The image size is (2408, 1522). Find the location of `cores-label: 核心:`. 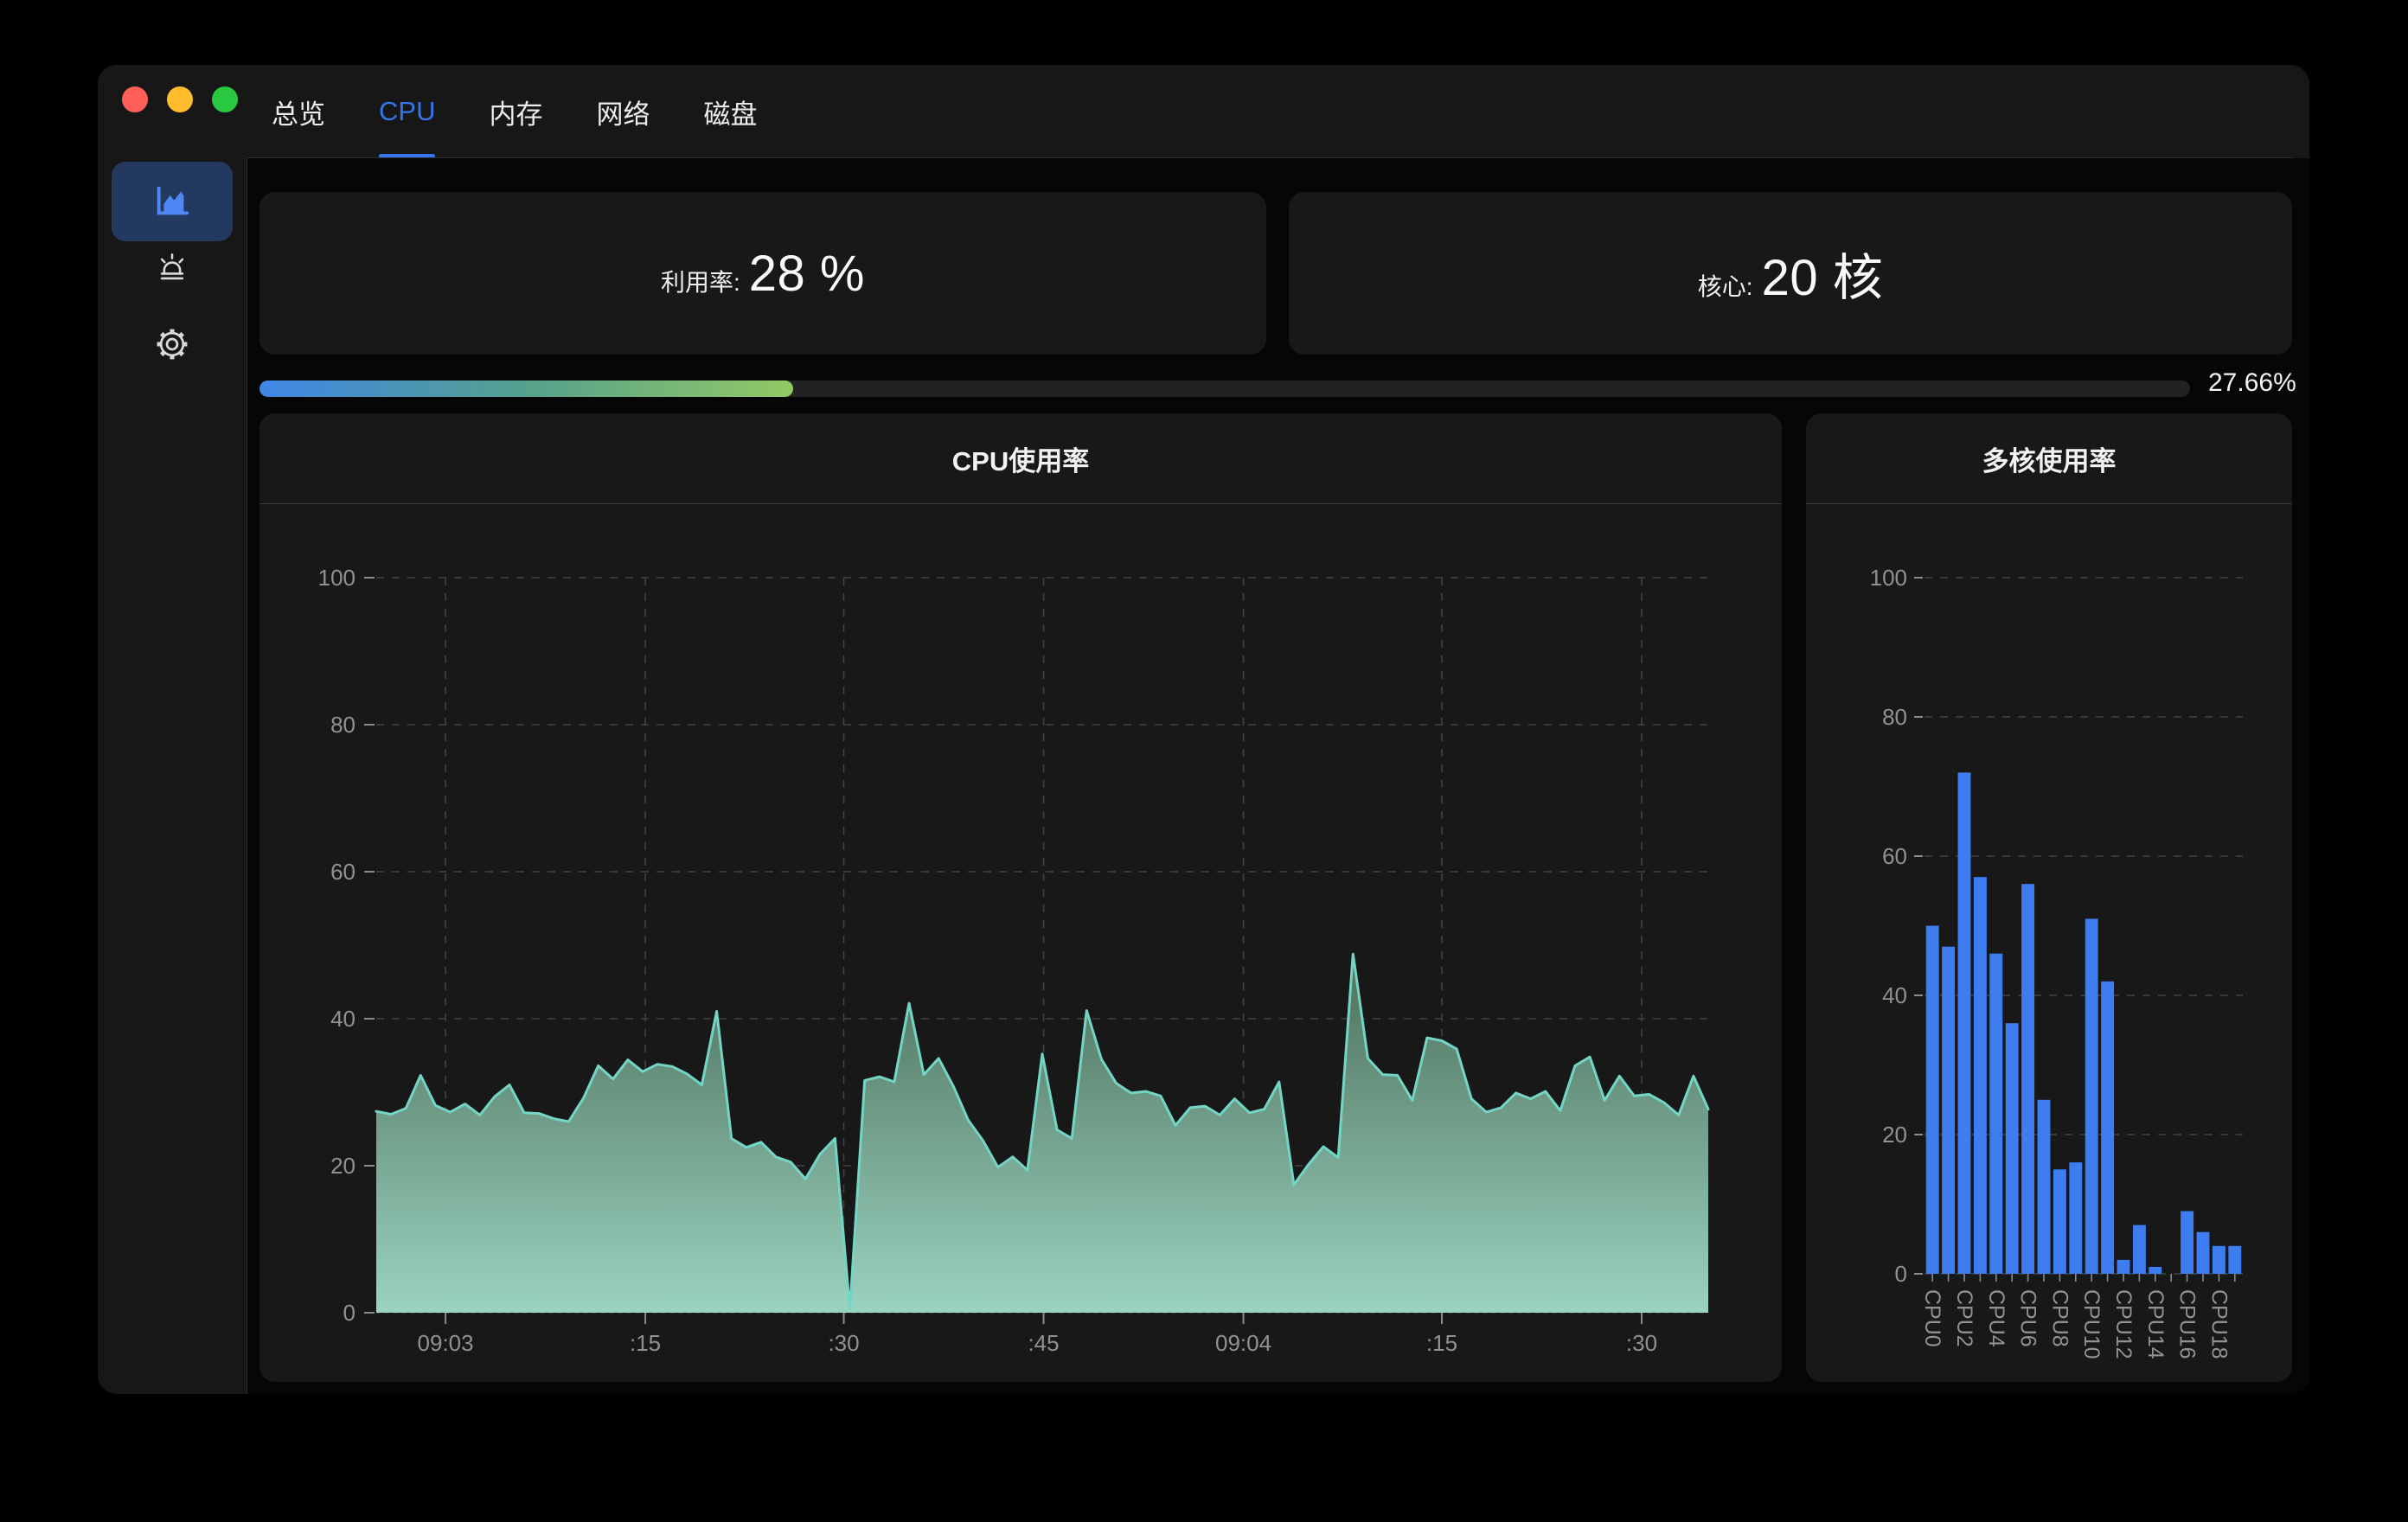

cores-label: 核心: is located at coordinates (1725, 286).